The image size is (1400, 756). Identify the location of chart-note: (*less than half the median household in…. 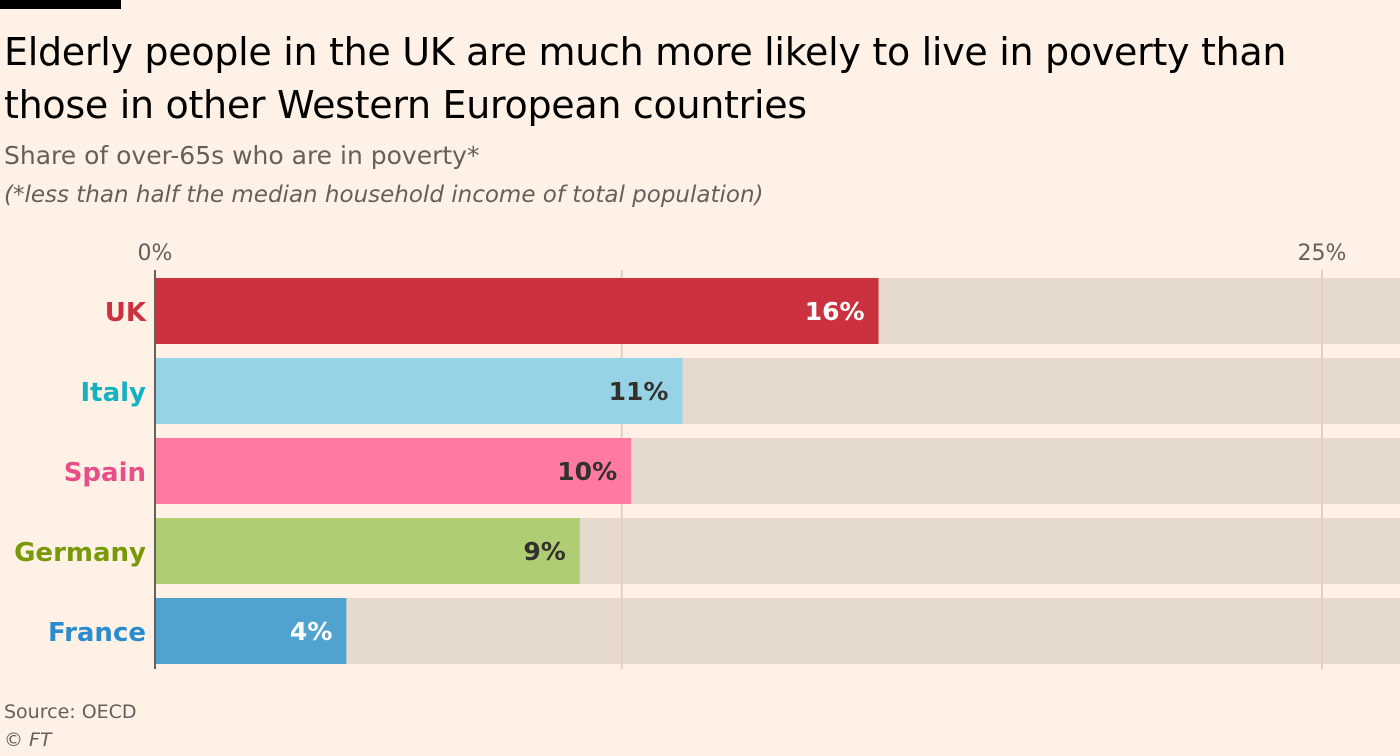
(384, 195).